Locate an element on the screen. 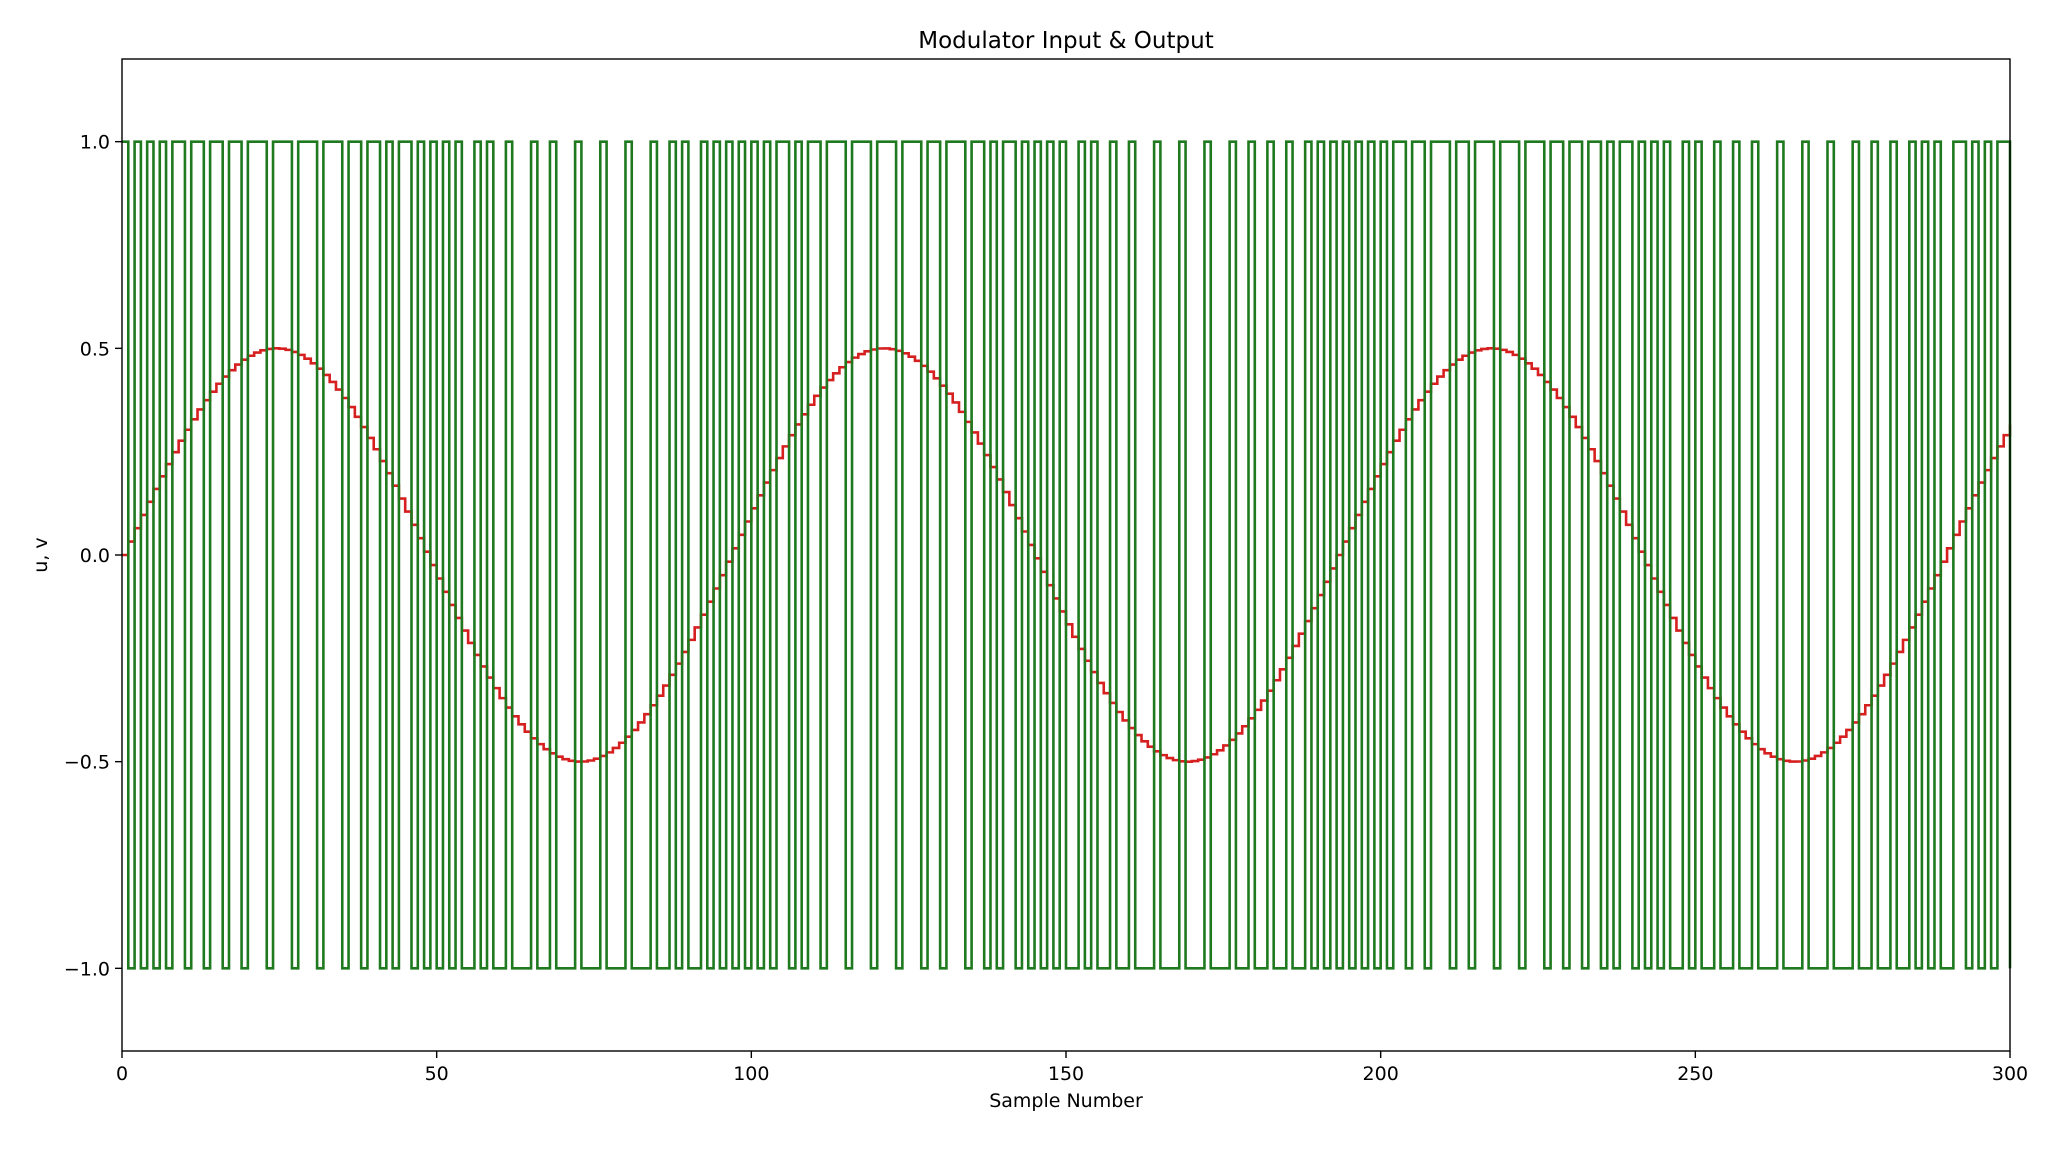 This screenshot has height=1157, width=2048. y-axis: −1.0 −0.5 0.0 0.5 1.0 is located at coordinates (93, 556).